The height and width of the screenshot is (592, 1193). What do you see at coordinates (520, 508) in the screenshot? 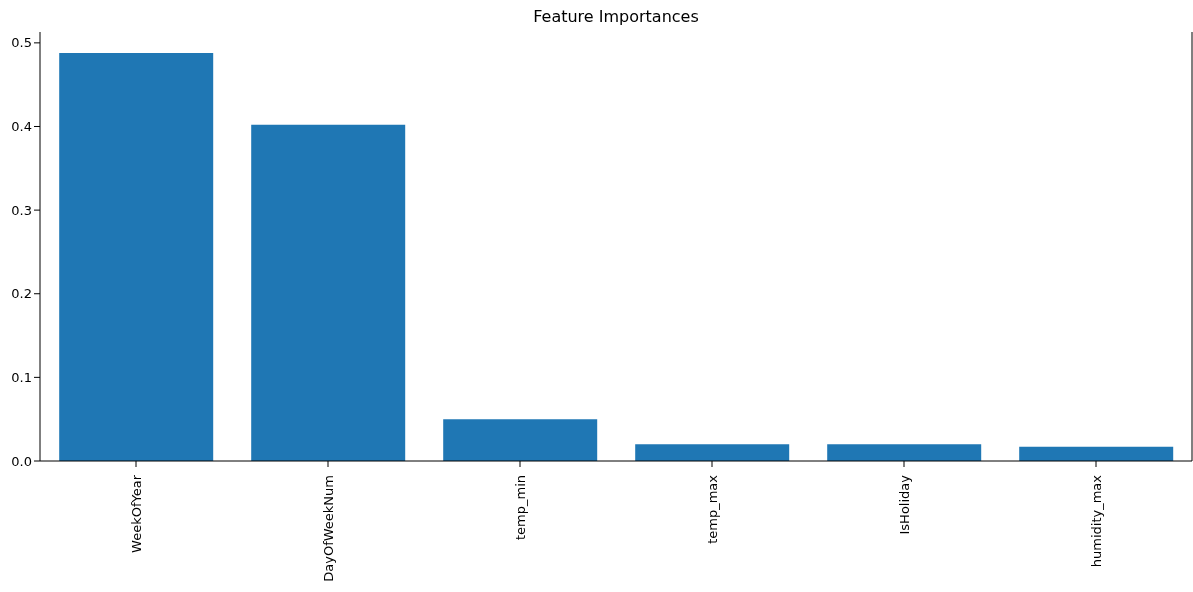
I see `x-tick-label: temp_min` at bounding box center [520, 508].